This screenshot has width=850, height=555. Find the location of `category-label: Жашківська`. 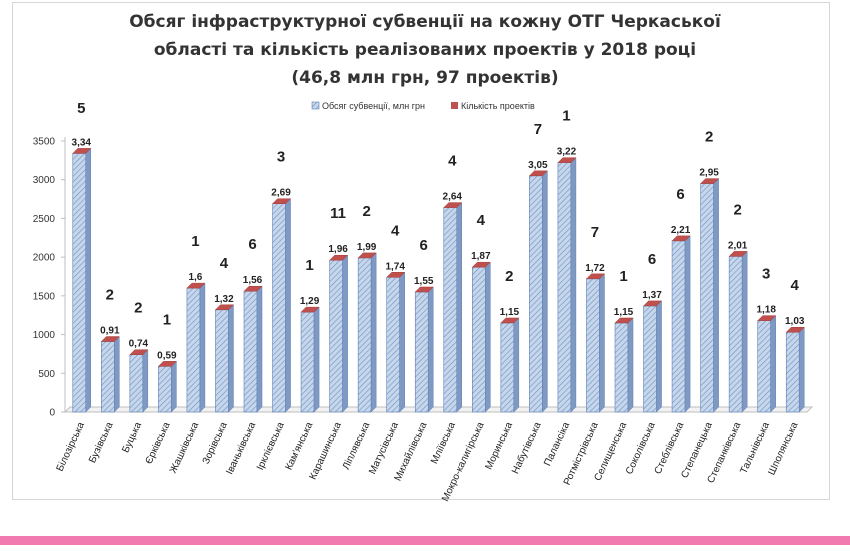

category-label: Жашківська is located at coordinates (184, 447).